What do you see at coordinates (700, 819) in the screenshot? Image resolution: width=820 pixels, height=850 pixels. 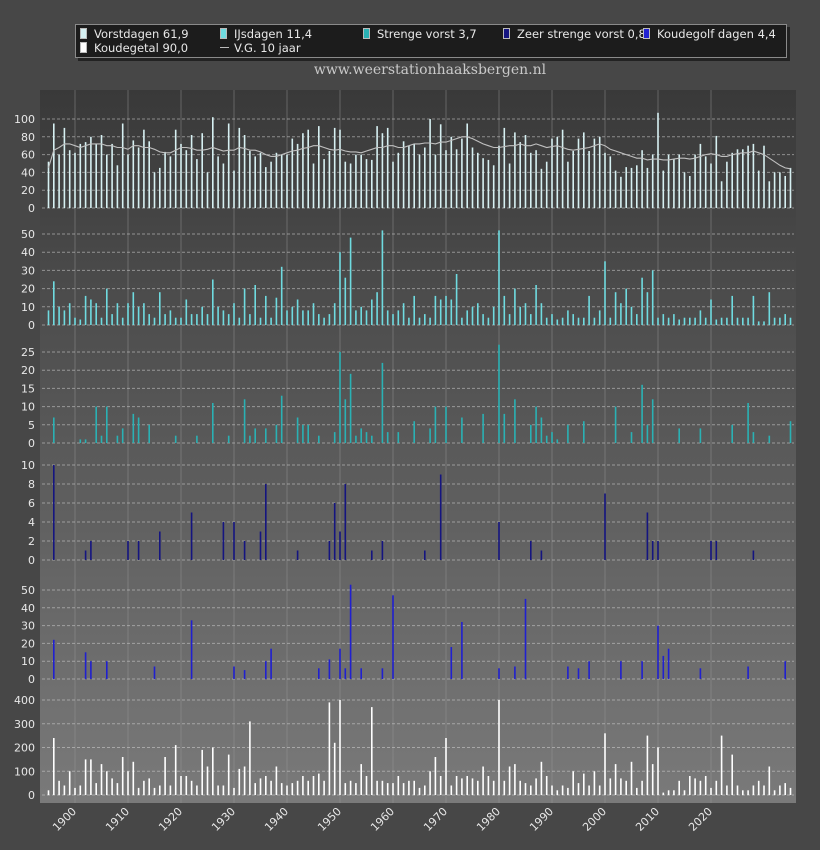 I see `x-tick-label: 2020` at bounding box center [700, 819].